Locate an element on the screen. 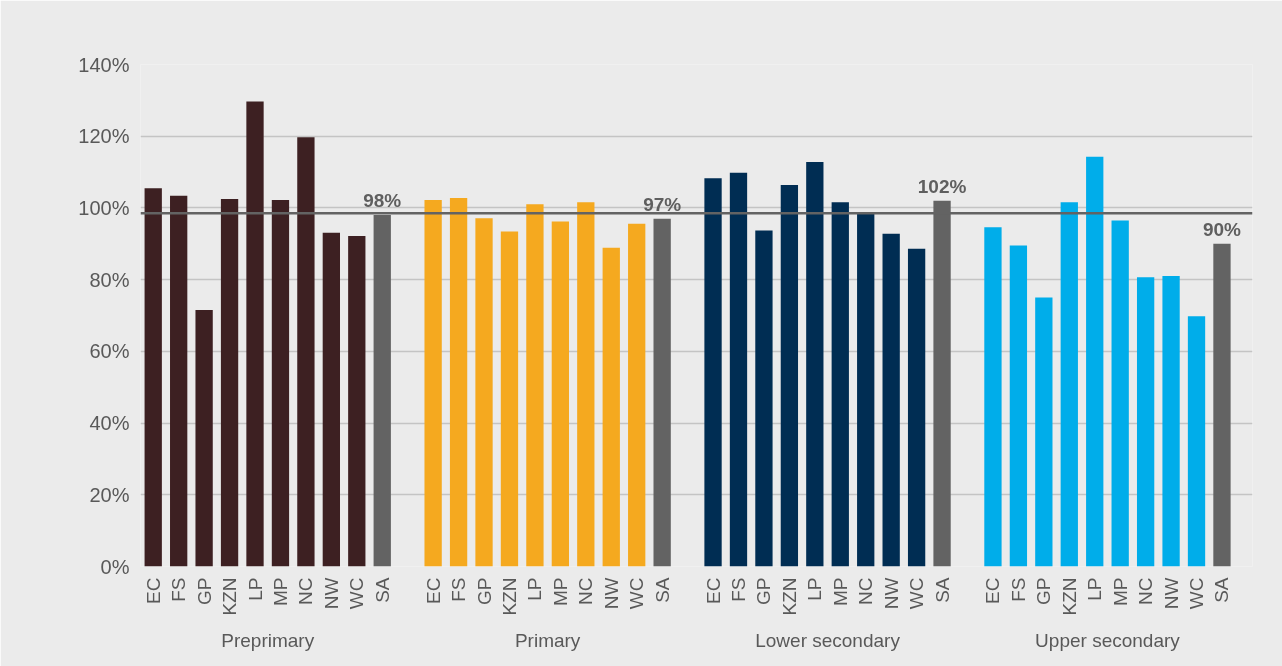 The image size is (1282, 666). text: Upper secondary is located at coordinates (1108, 640).